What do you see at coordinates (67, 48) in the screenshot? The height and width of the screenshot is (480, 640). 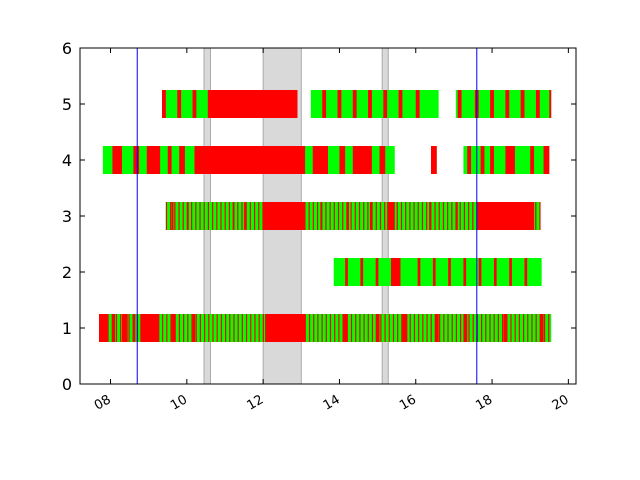 I see `ytick-label-6: 6` at bounding box center [67, 48].